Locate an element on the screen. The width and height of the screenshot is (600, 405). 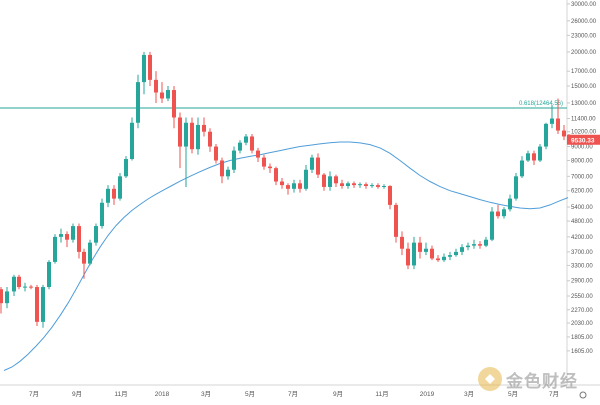
x-tick-label: 3月 is located at coordinates (469, 394).